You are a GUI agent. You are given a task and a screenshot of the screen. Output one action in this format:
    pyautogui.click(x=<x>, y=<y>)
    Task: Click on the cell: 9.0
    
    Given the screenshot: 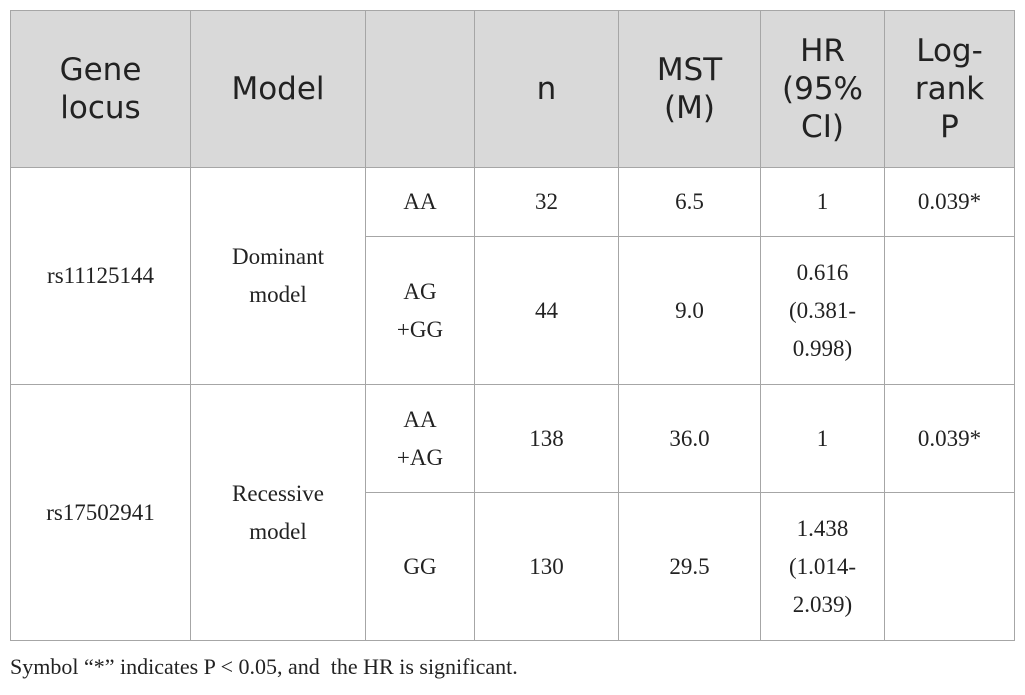 What is the action you would take?
    pyautogui.click(x=689, y=310)
    